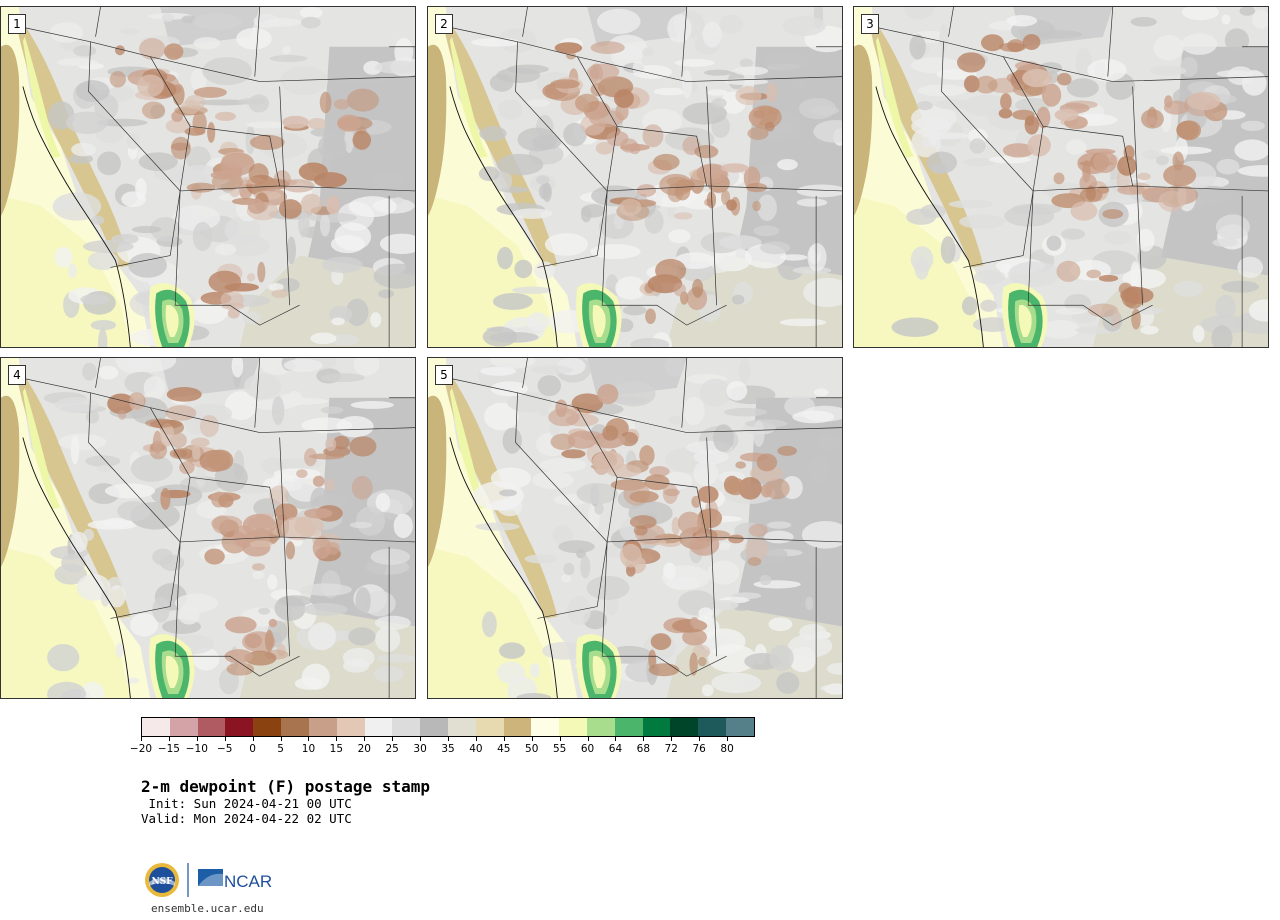 The image size is (1280, 920). I want to click on stamp-panel-2: 2, so click(635, 177).